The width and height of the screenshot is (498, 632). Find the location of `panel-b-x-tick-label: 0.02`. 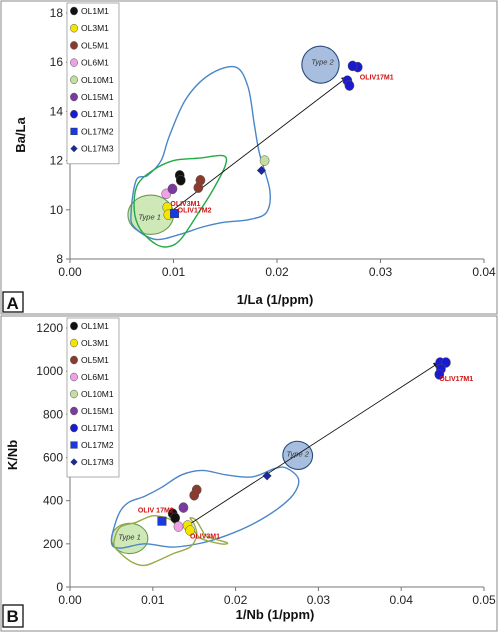

panel-b-x-tick-label: 0.02 is located at coordinates (236, 600).